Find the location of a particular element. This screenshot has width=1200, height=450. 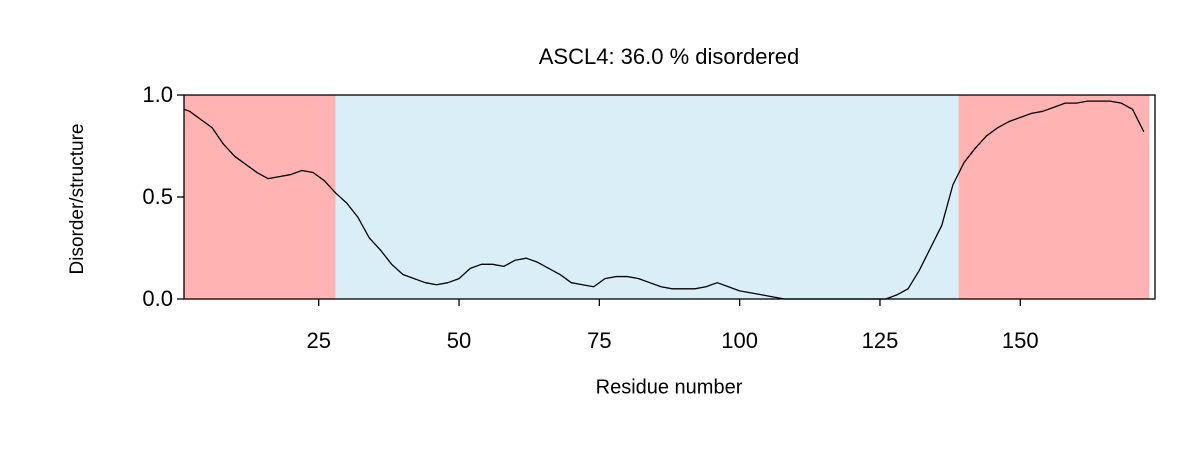

x-axis-label: Residue number is located at coordinates (669, 387).